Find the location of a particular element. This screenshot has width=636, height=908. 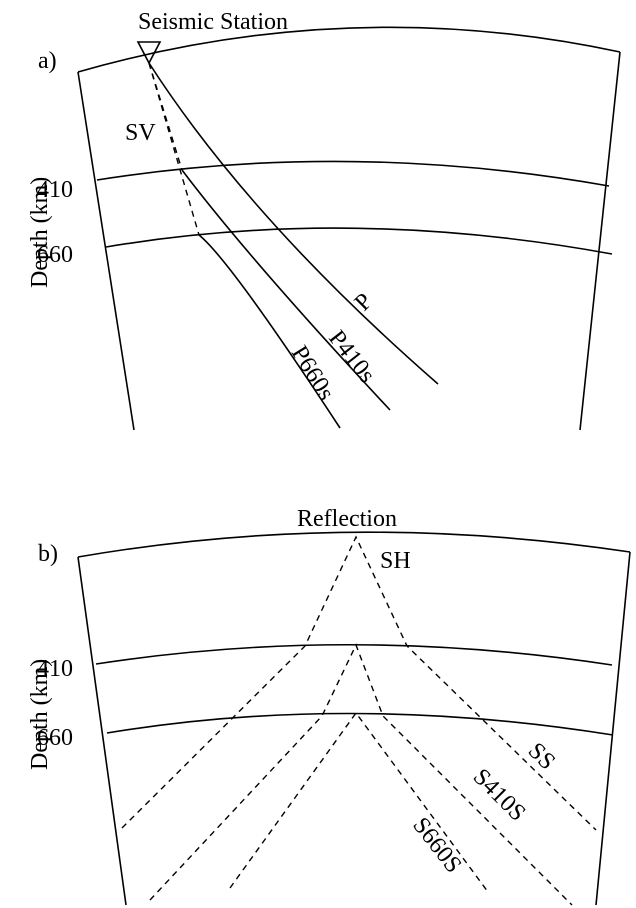

ray-p660s is located at coordinates (269, 331).